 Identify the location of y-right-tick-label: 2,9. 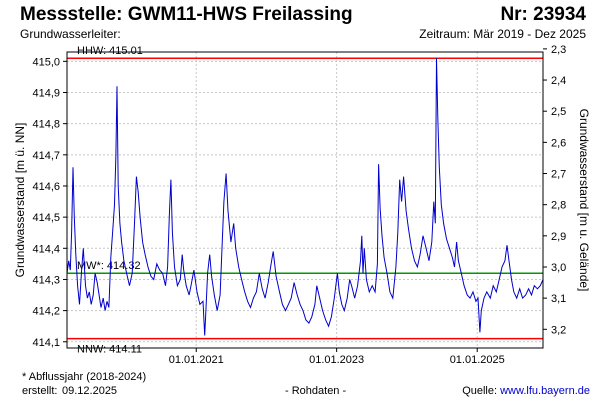
(558, 237).